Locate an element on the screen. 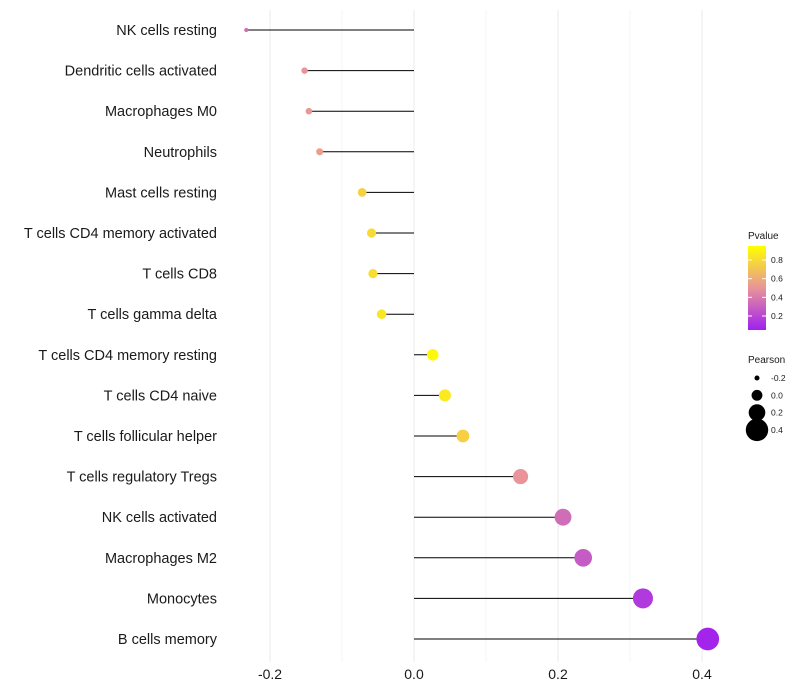 This screenshot has width=800, height=700. category-label: Neutrophils is located at coordinates (180, 153).